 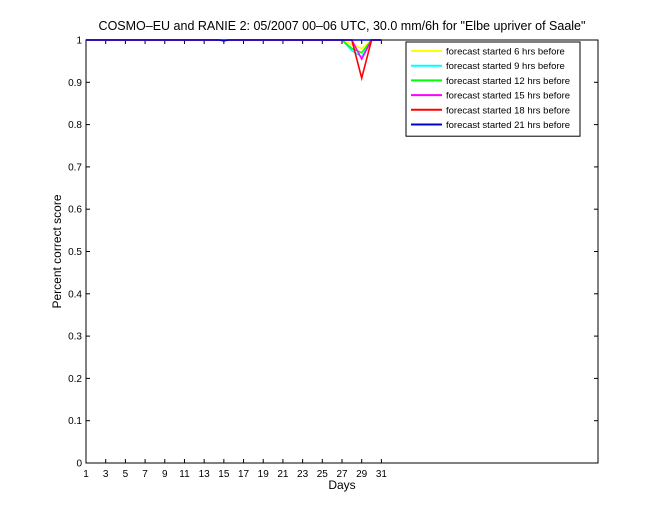 I want to click on x-tick-label: 23, so click(x=303, y=474).